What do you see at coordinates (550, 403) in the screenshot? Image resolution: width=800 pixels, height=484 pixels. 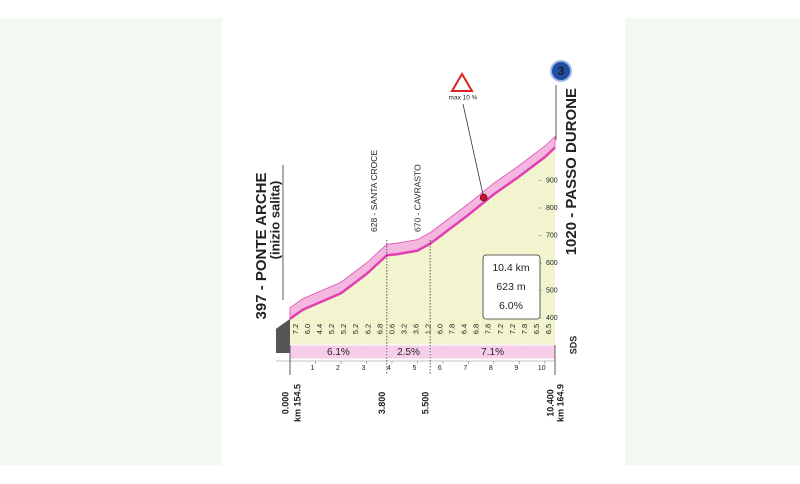 I see `bound-label: 10.400` at bounding box center [550, 403].